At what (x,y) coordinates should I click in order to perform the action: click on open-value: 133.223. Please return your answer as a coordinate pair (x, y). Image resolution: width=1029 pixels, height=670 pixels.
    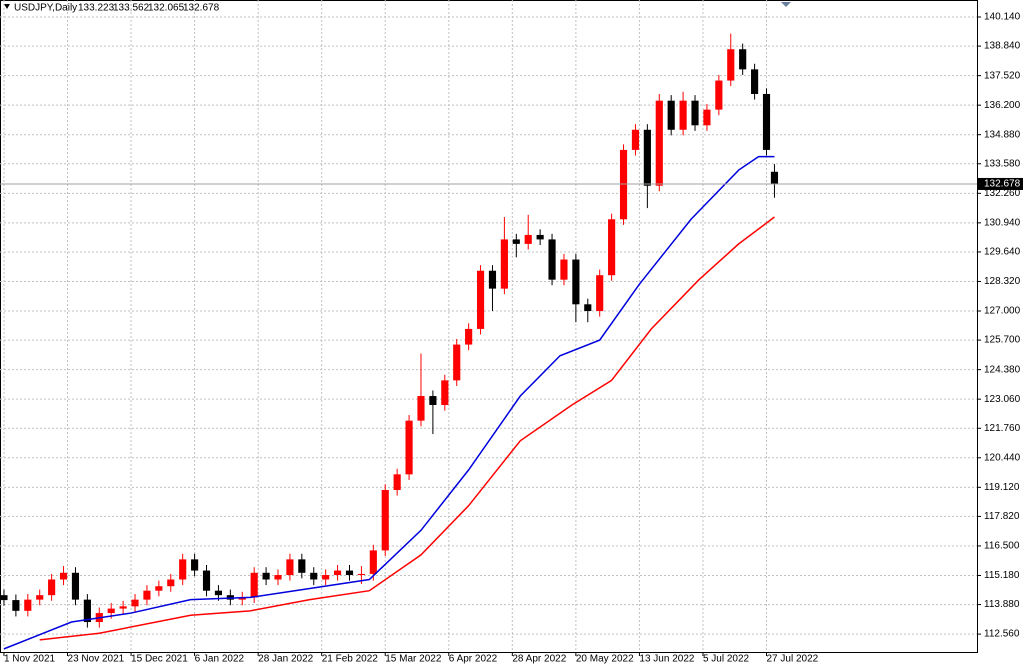
    Looking at the image, I should click on (96, 8).